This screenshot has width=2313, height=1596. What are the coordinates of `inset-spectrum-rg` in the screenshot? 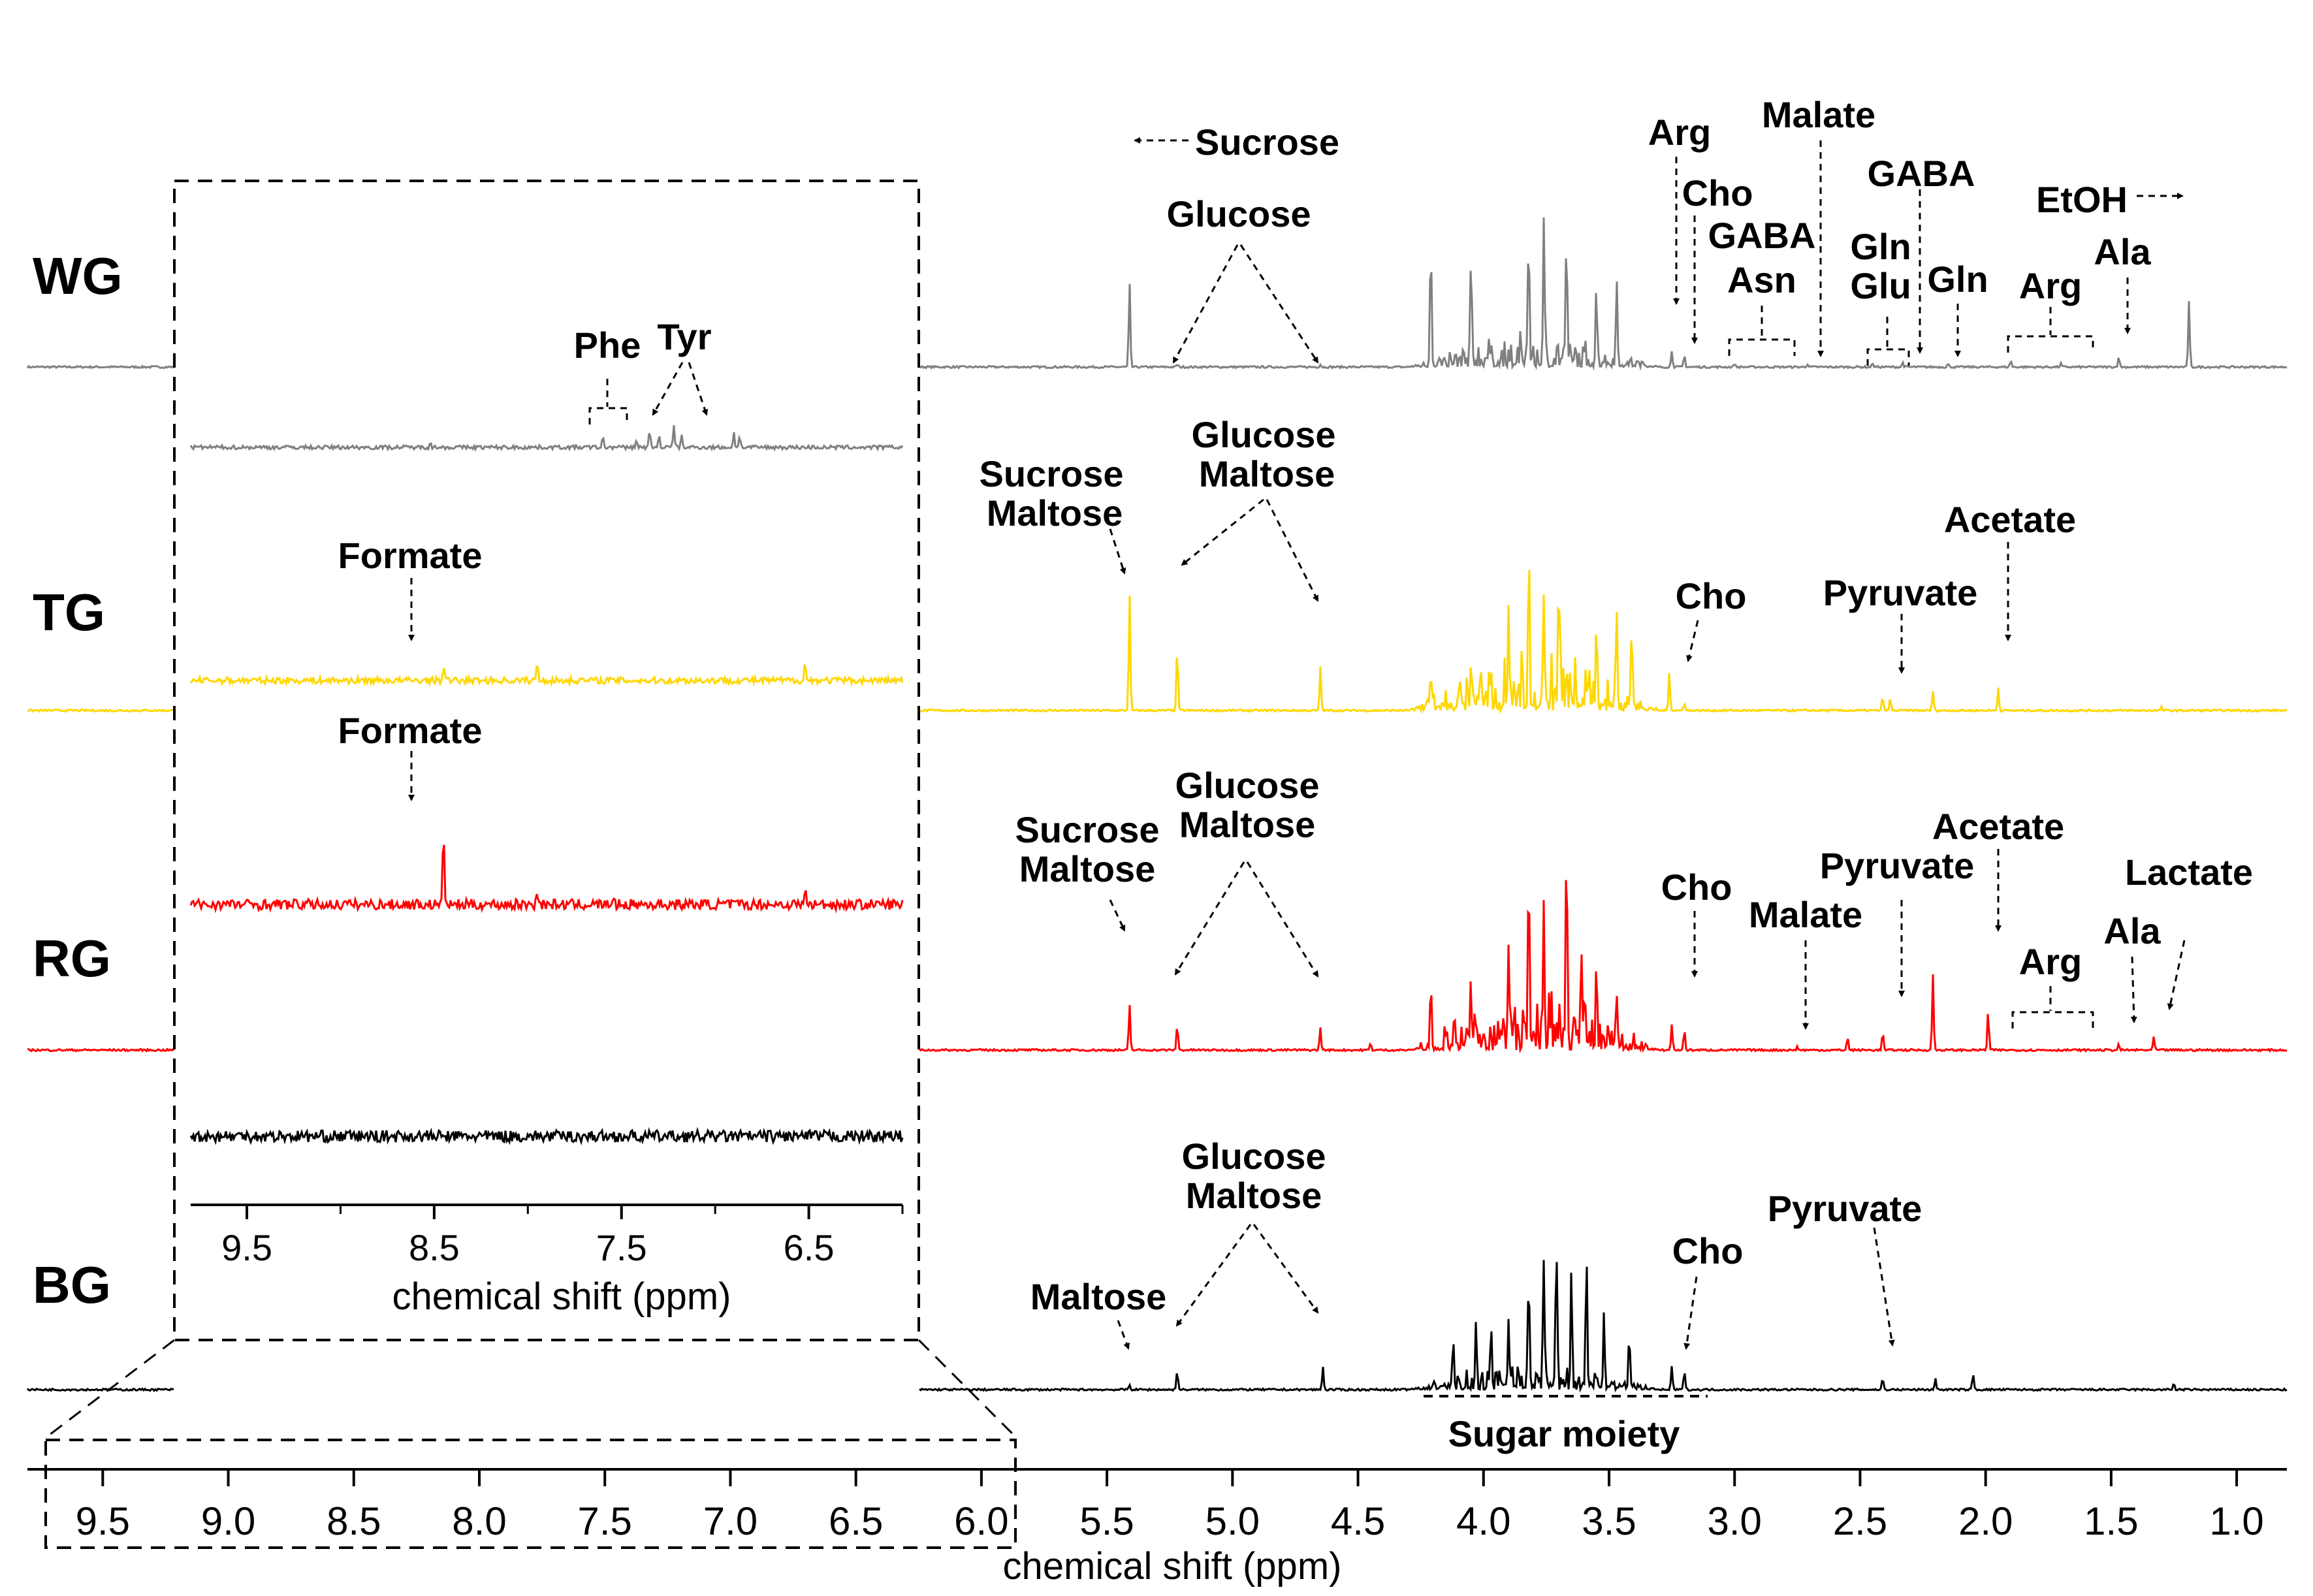 It's located at (547, 879).